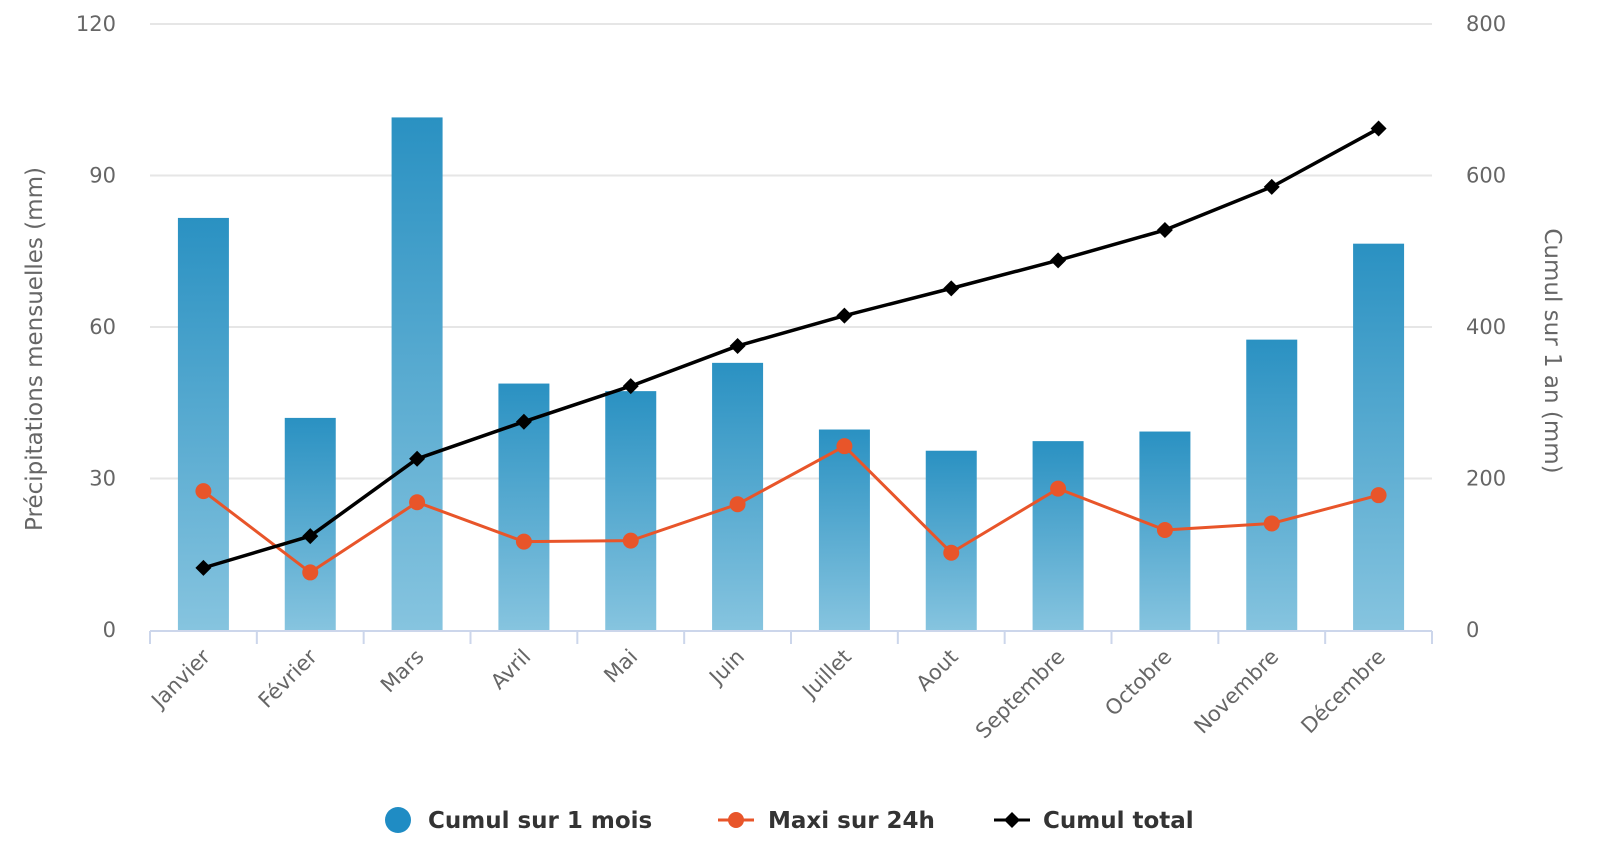  Describe the element at coordinates (1486, 327) in the screenshot. I see `y-right-tick-label: 400` at that location.